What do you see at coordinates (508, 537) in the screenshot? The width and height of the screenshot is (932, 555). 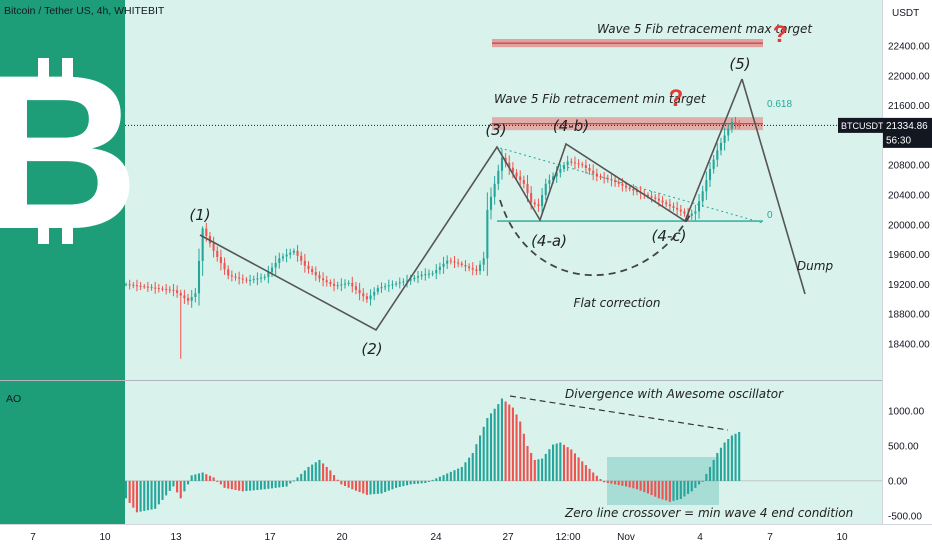 I see `time-tick-label: 27` at bounding box center [508, 537].